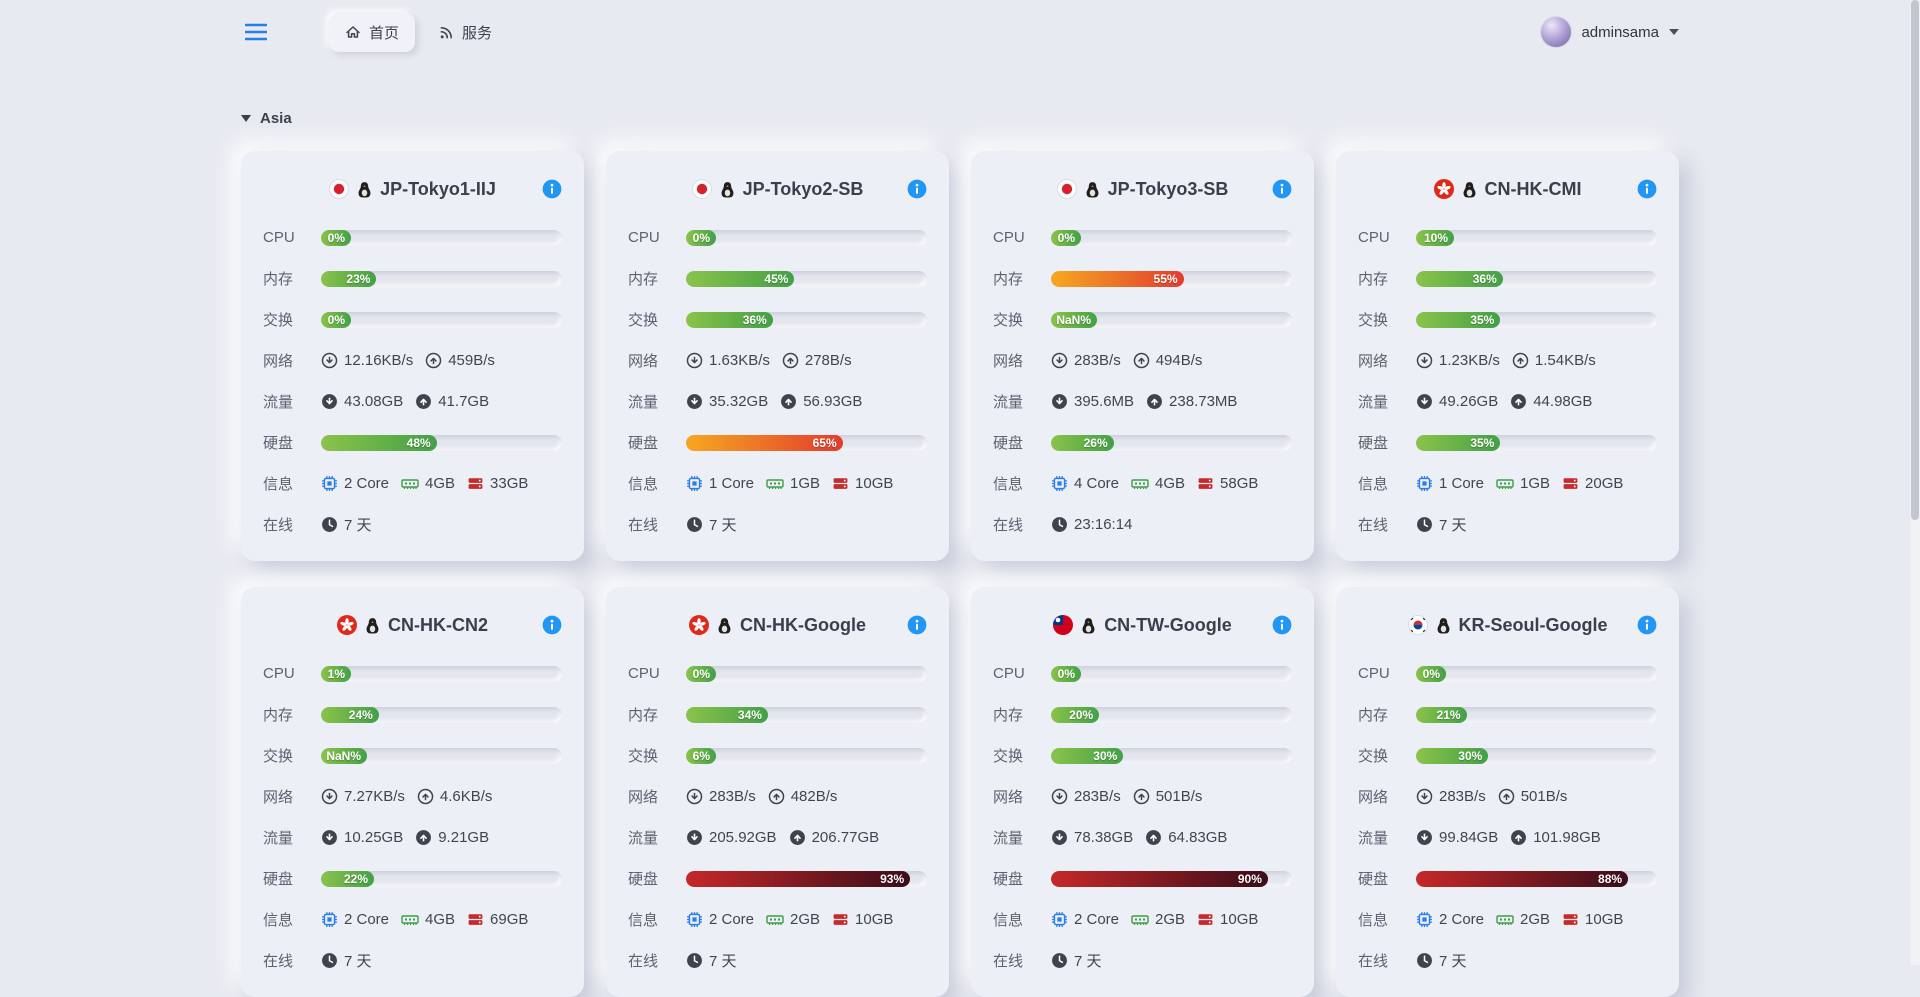  Describe the element at coordinates (465, 32) in the screenshot. I see `tab-services: 服务` at that location.